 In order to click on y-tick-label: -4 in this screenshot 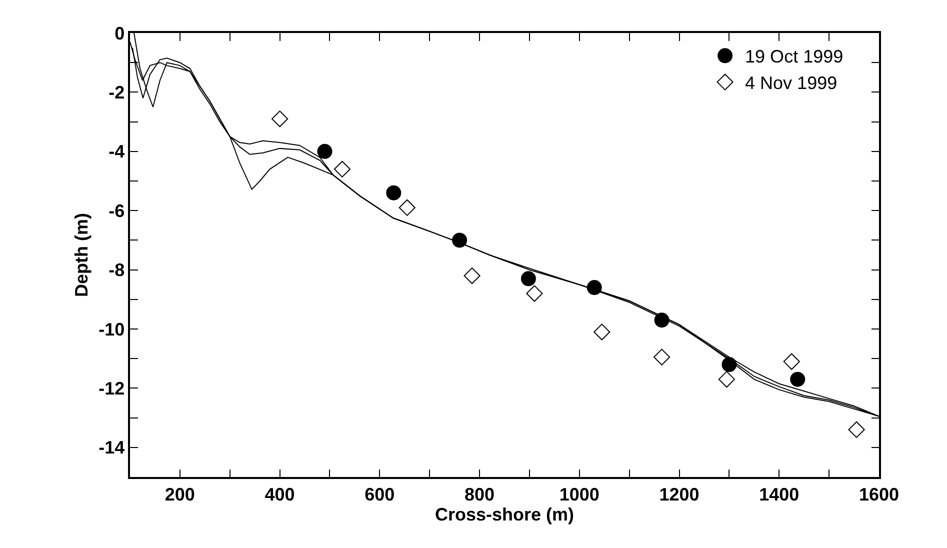, I will do `click(116, 152)`.